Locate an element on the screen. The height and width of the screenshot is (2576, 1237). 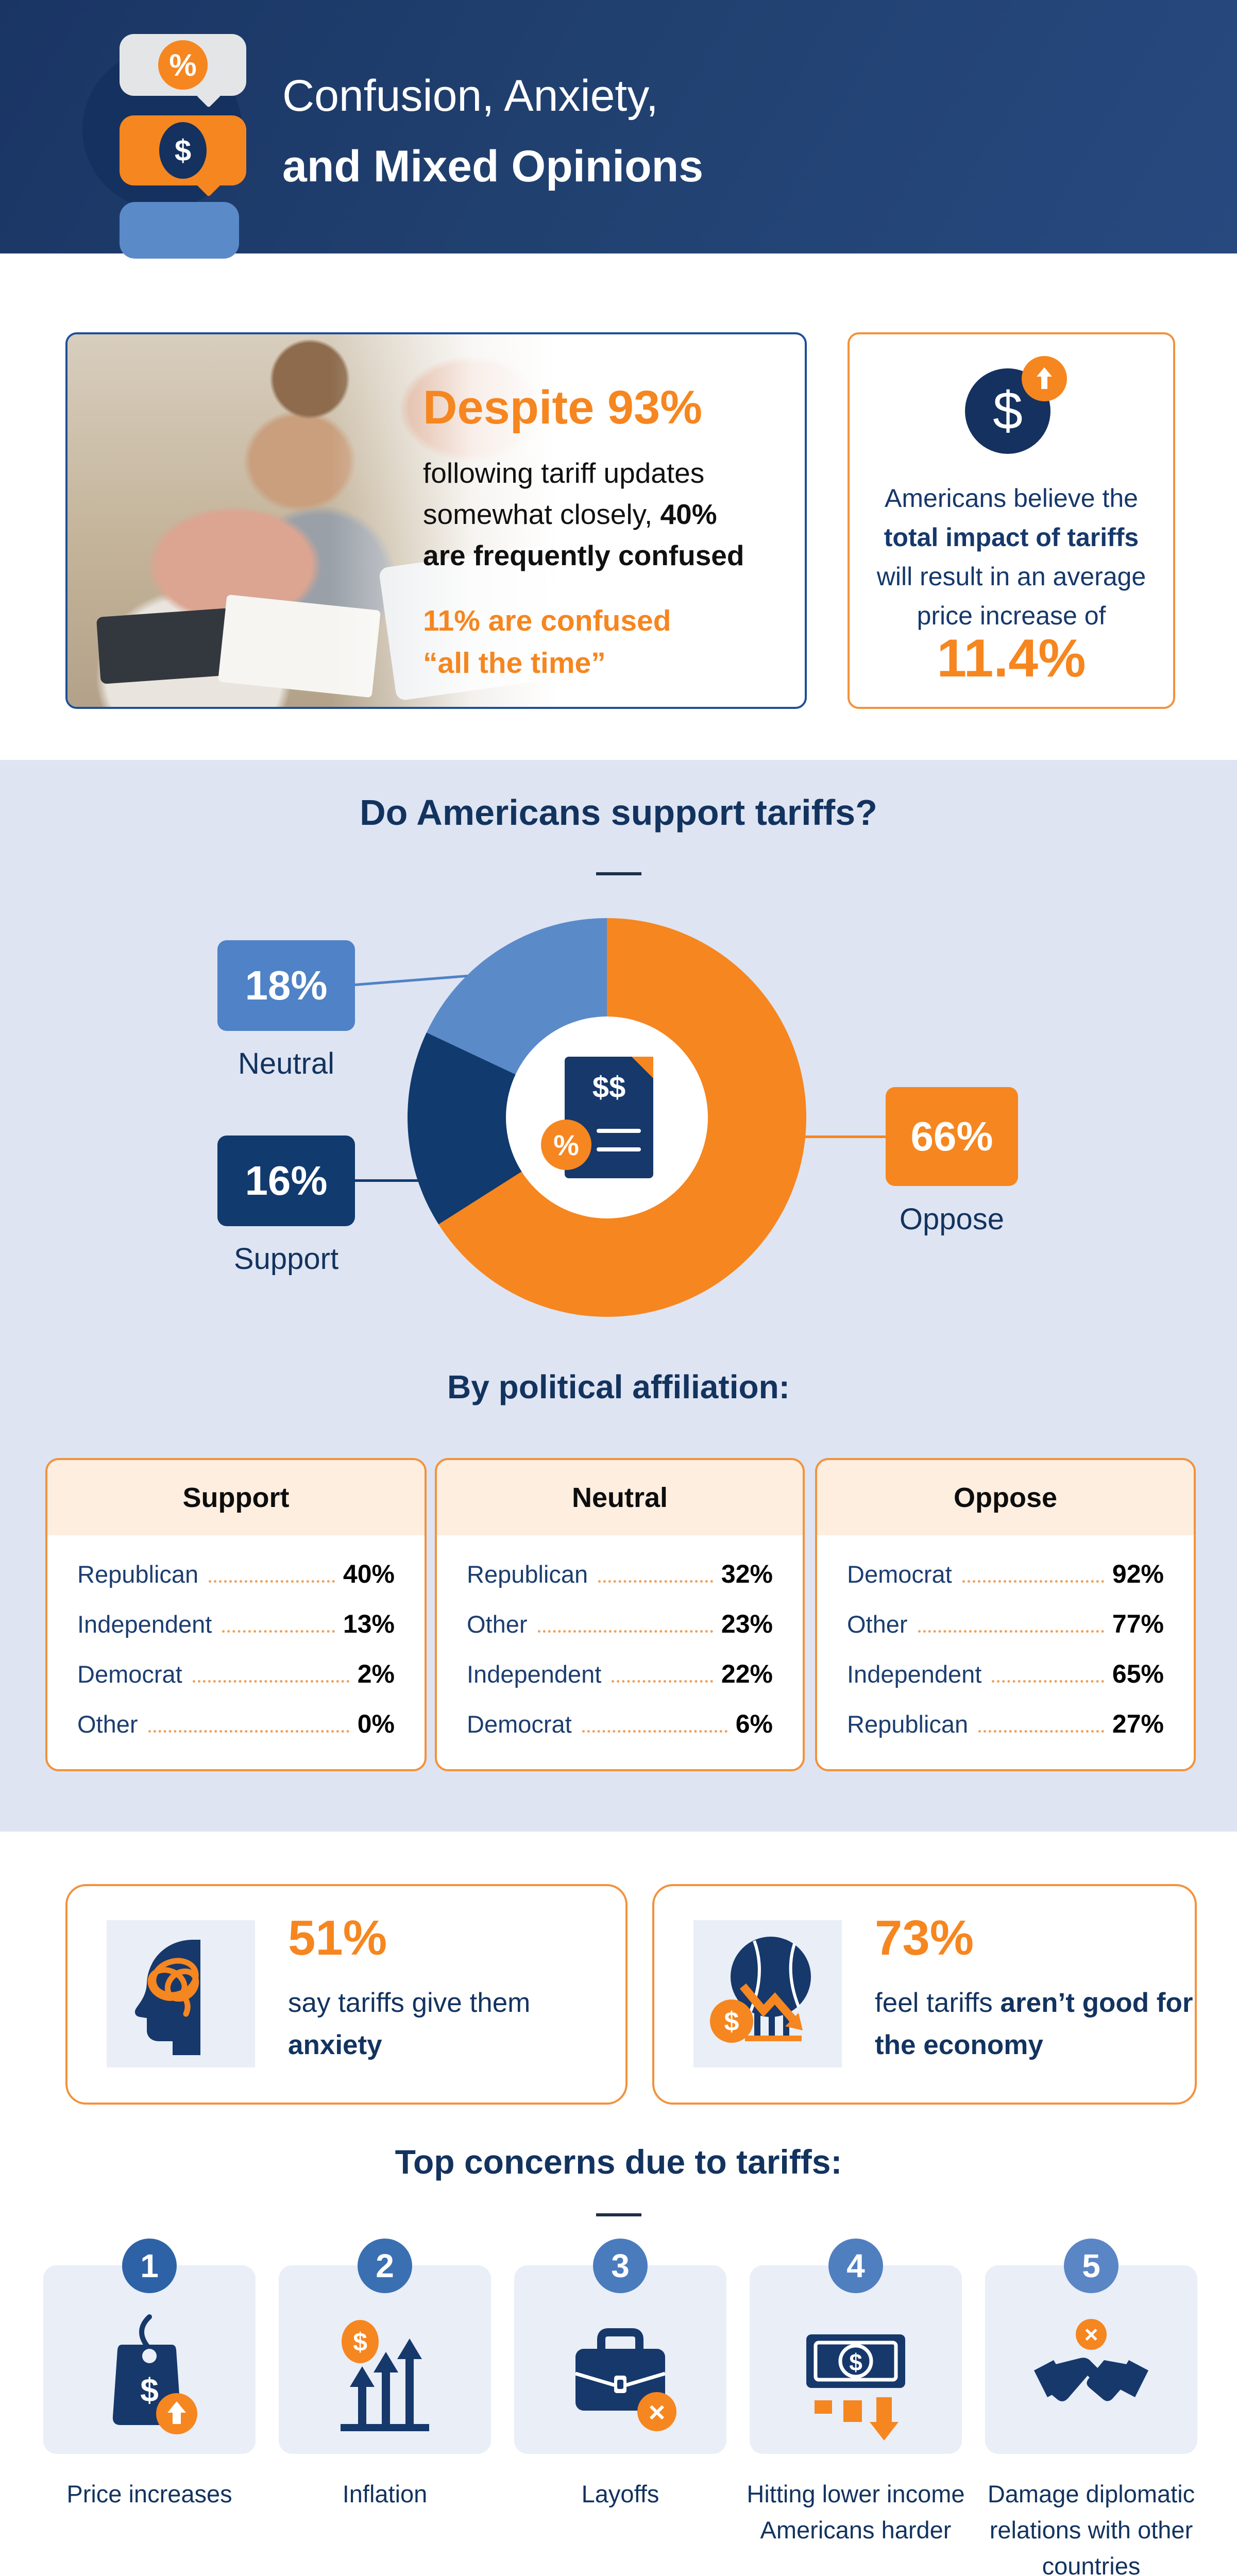
concern-tile-layoffs: 3 × is located at coordinates (620, 2347).